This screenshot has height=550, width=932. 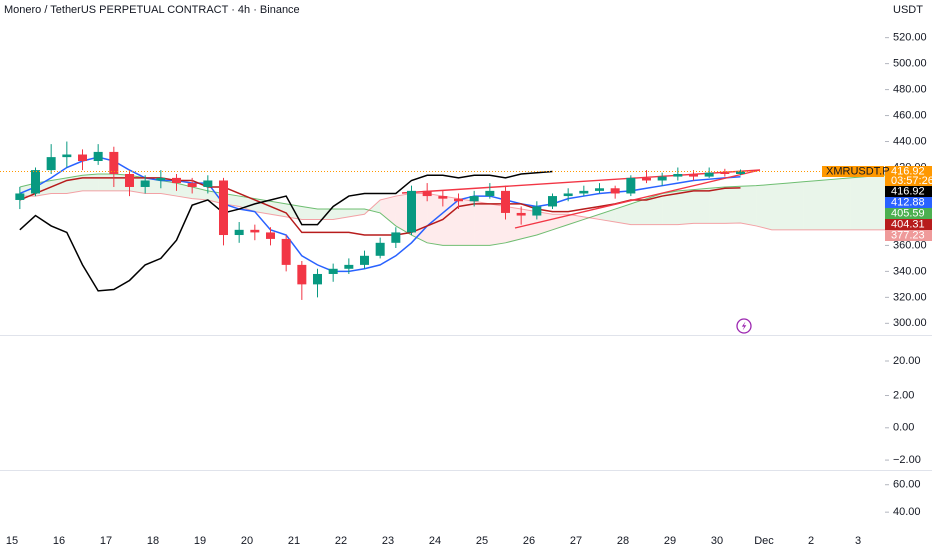 I want to click on x-tick-label: 16, so click(x=59, y=541).